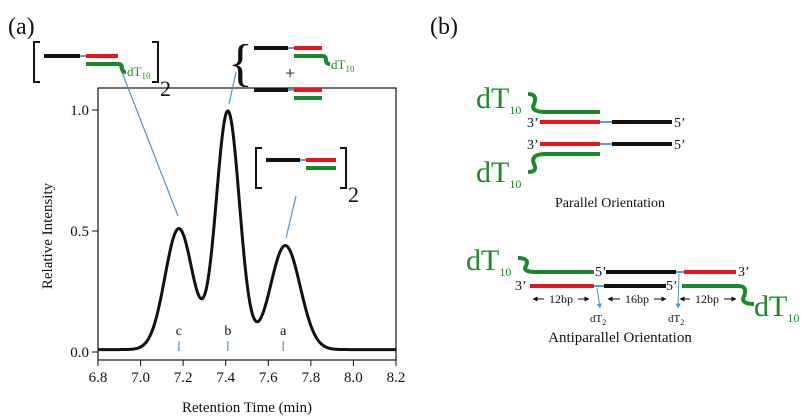  Describe the element at coordinates (353, 378) in the screenshot. I see `x-tick-label: 8.0` at that location.